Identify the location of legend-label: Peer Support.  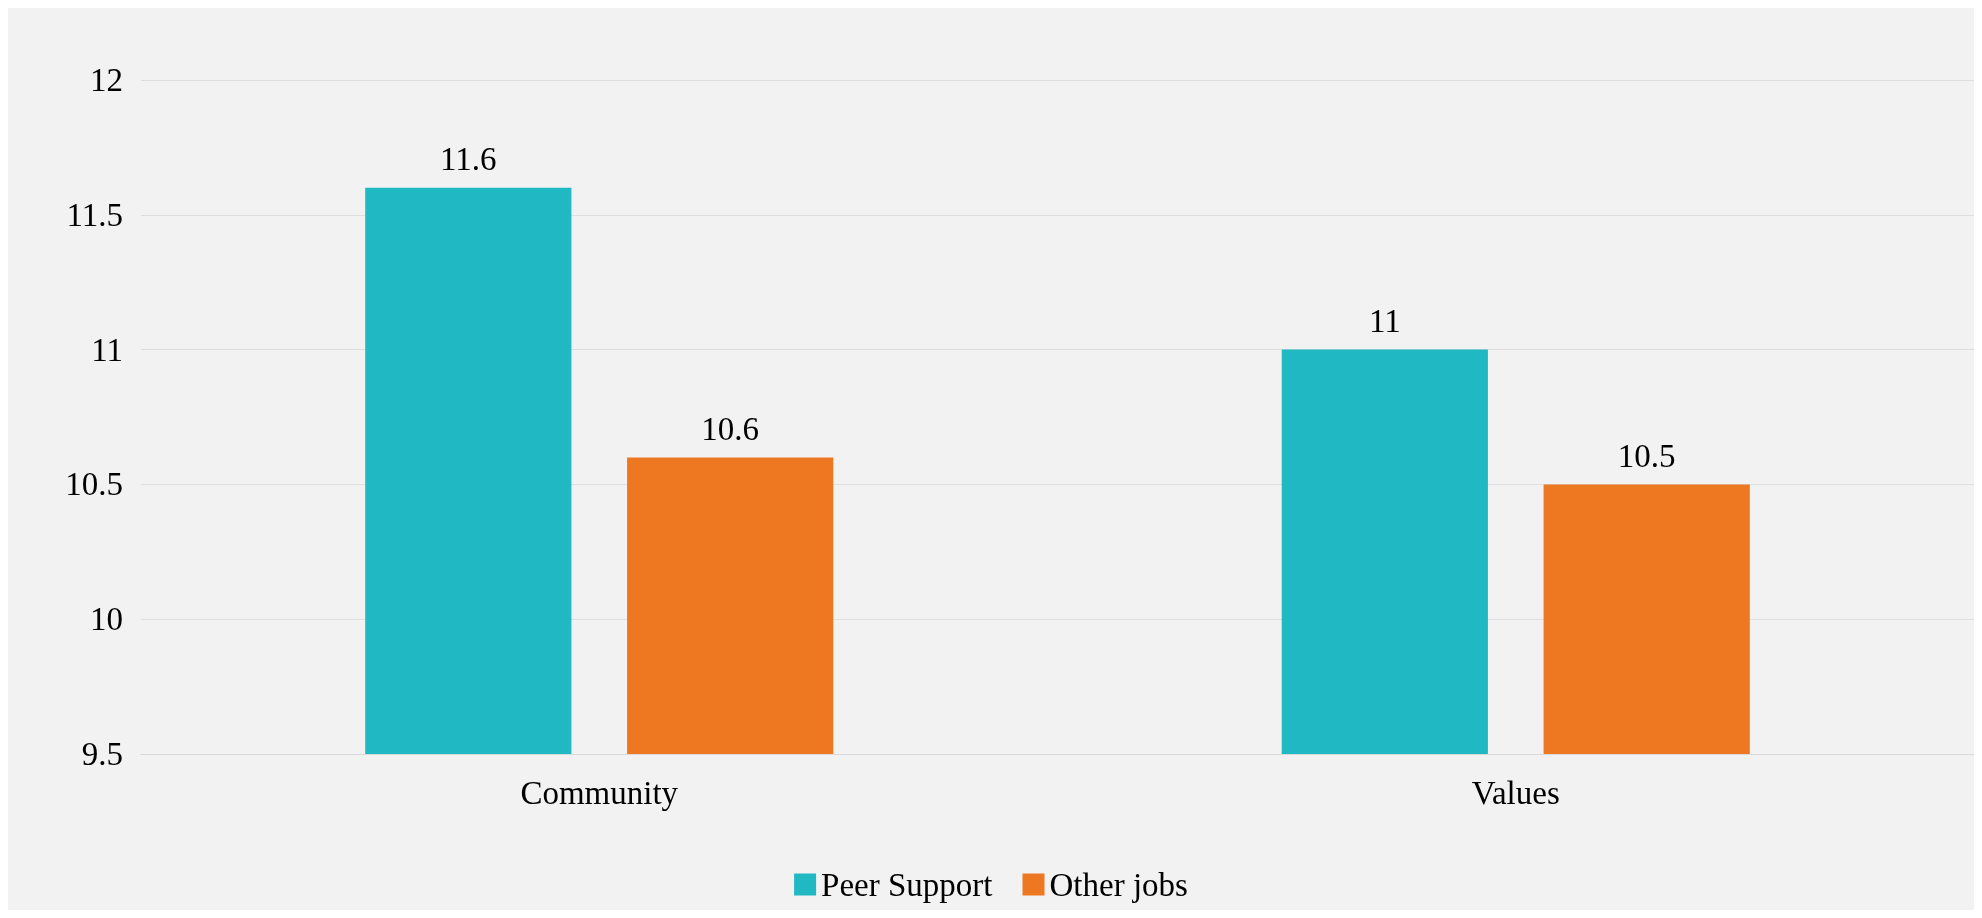
(907, 884).